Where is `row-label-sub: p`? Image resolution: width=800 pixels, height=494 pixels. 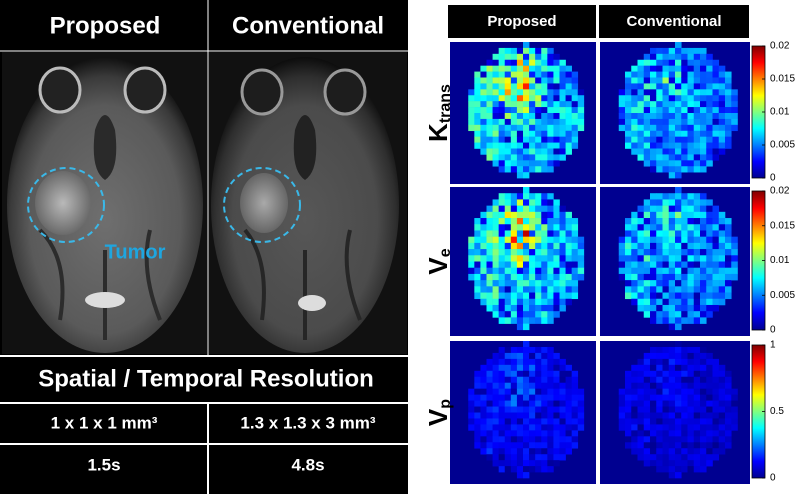 row-label-sub: p is located at coordinates (445, 404).